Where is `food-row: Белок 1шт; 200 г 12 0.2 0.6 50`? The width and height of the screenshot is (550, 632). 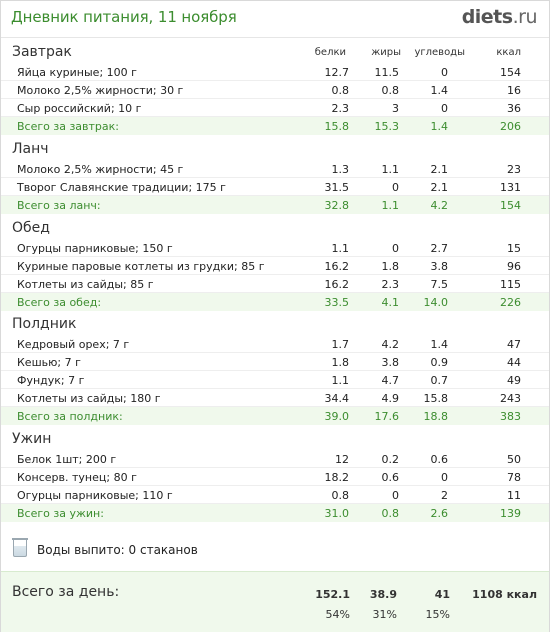 food-row: Белок 1шт; 200 г 12 0.2 0.6 50 is located at coordinates (275, 459).